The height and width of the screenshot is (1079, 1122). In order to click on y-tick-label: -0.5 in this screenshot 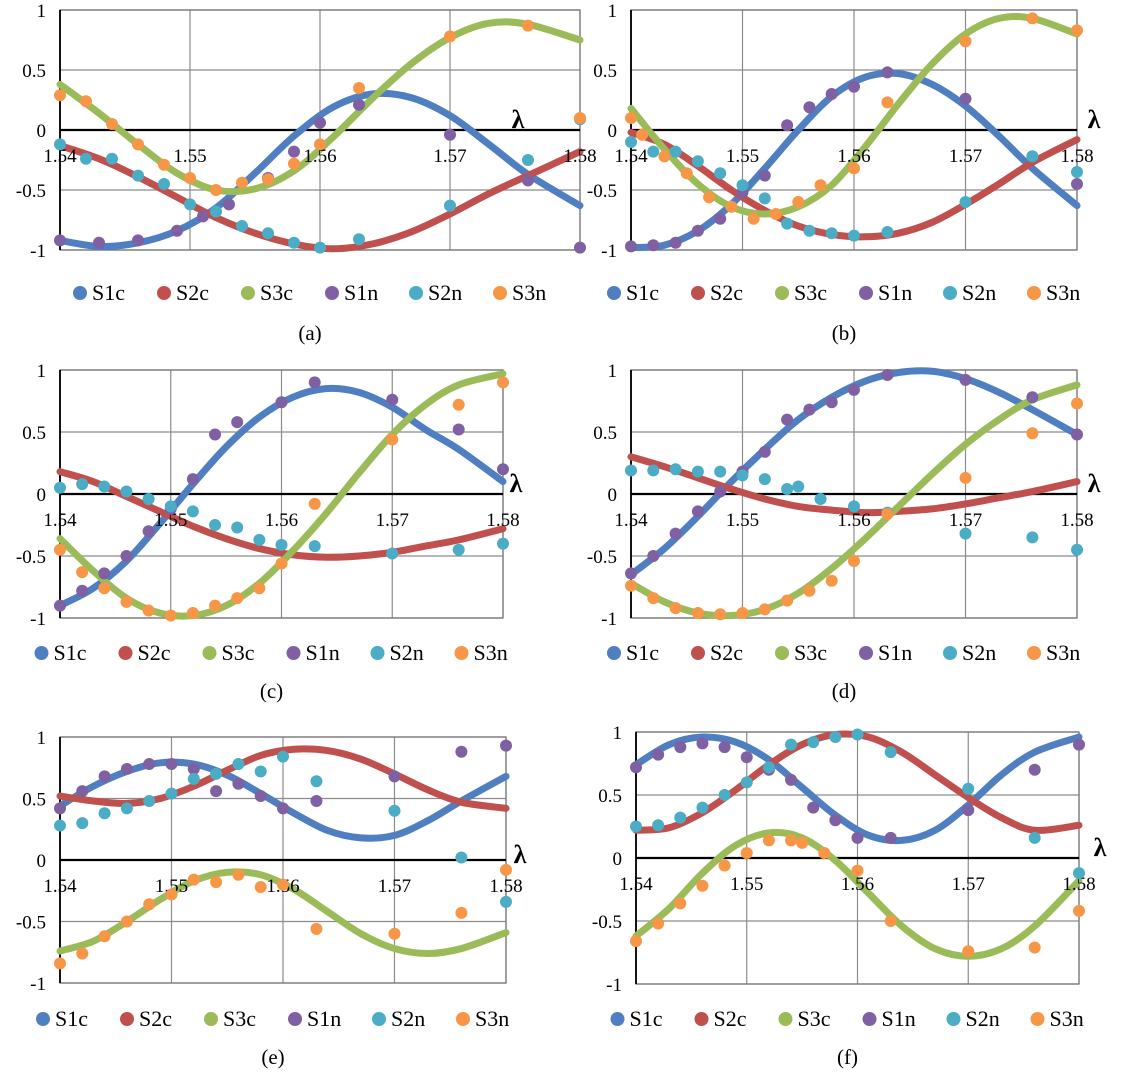, I will do `click(31, 191)`.